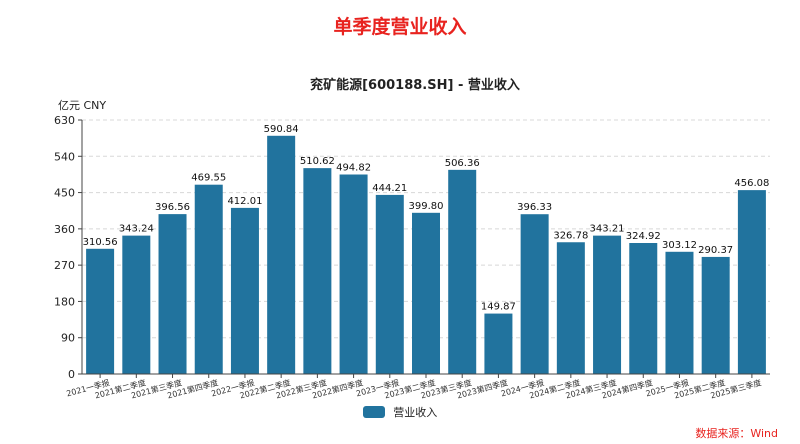 This screenshot has height=444, width=800. Describe the element at coordinates (373, 412) in the screenshot. I see `legend-swatch` at that location.